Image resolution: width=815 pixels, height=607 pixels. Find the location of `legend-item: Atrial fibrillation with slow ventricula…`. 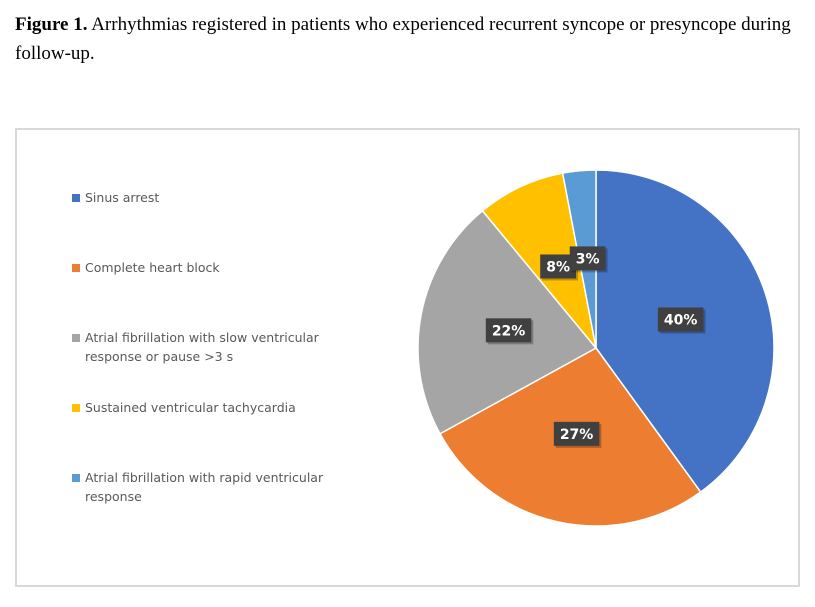

legend-item: Atrial fibrillation with slow ventricula… is located at coordinates (214, 363).